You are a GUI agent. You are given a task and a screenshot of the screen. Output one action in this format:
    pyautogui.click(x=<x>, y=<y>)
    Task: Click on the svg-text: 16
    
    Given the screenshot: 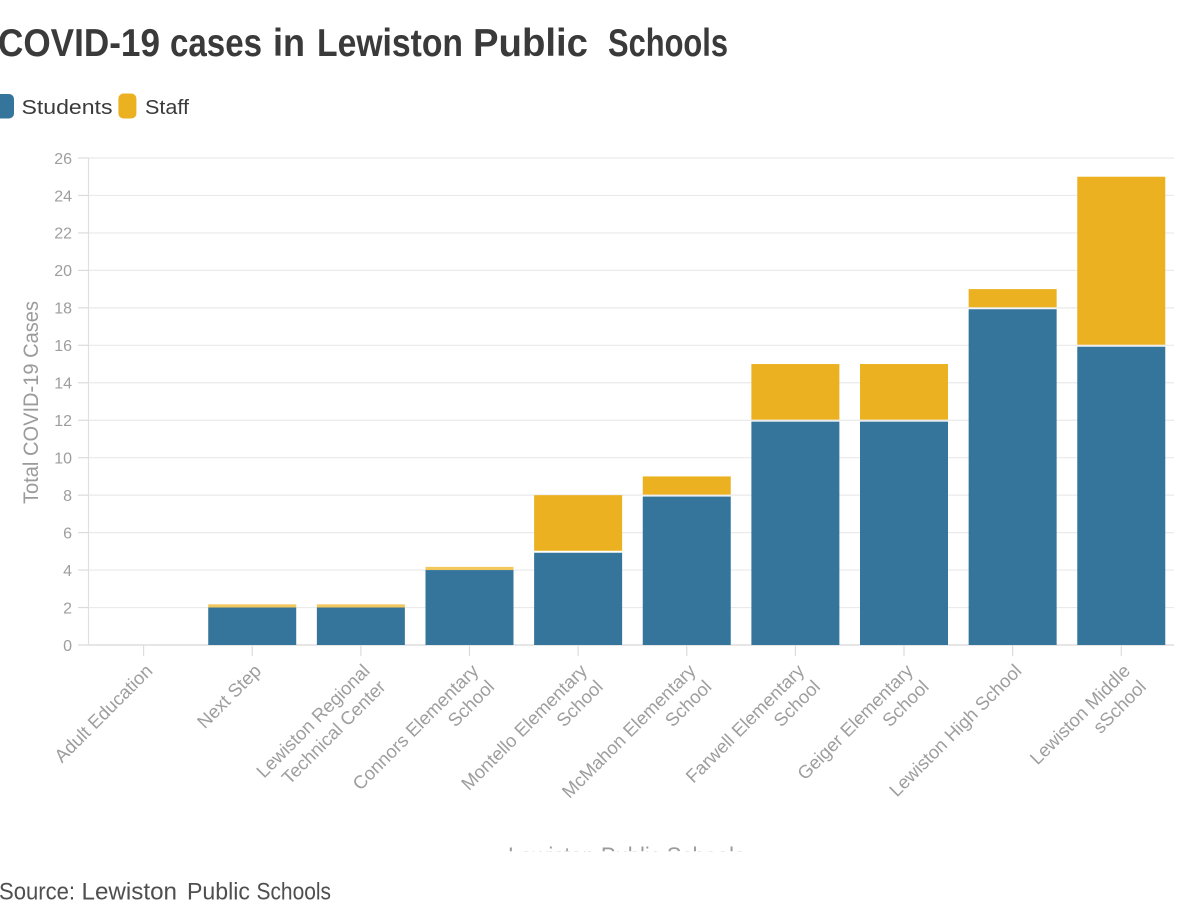 What is the action you would take?
    pyautogui.click(x=63, y=346)
    